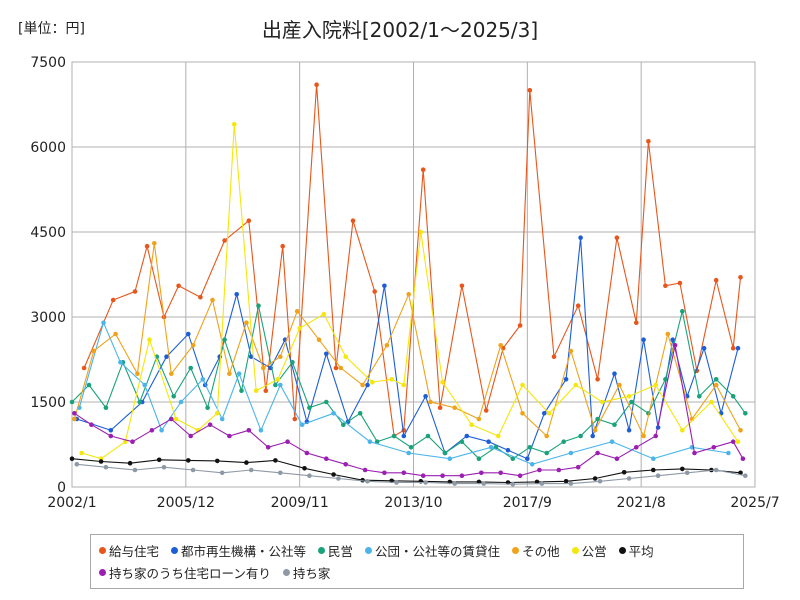 This screenshot has height=600, width=800. I want to click on series-line-heikin, so click(406, 471).